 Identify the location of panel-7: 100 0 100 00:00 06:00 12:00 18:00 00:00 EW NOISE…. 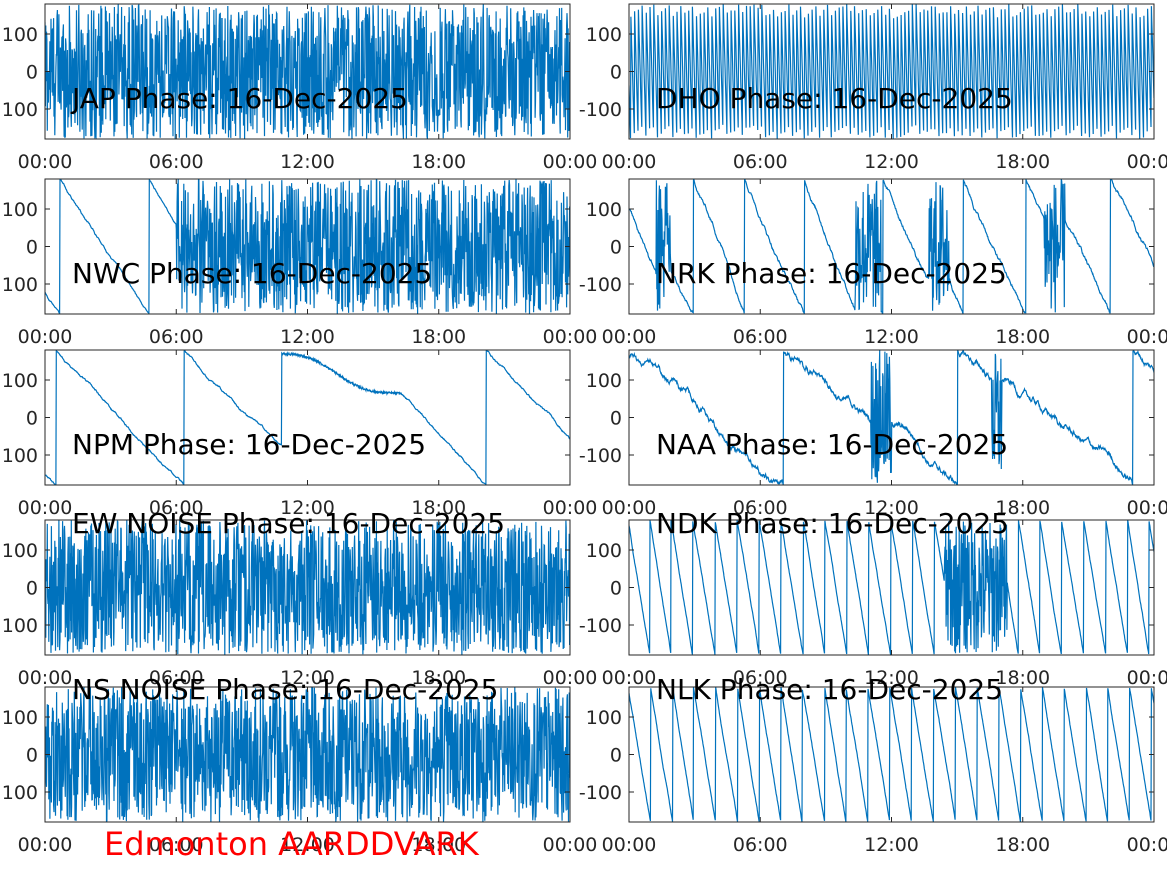
(300, 598).